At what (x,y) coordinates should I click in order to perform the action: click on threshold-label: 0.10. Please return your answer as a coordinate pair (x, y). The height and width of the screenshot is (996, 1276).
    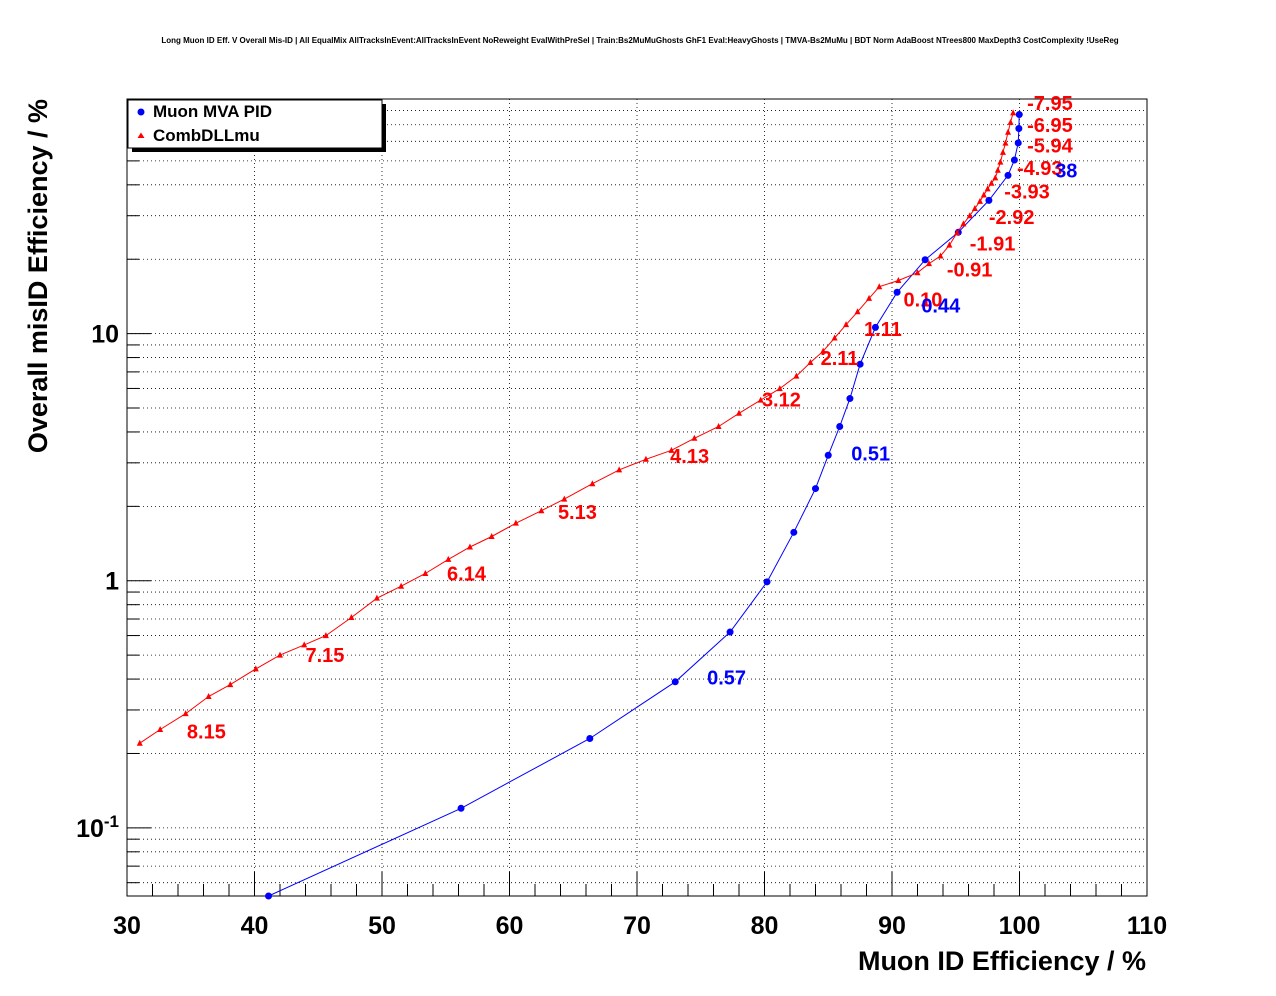
    Looking at the image, I should click on (922, 300).